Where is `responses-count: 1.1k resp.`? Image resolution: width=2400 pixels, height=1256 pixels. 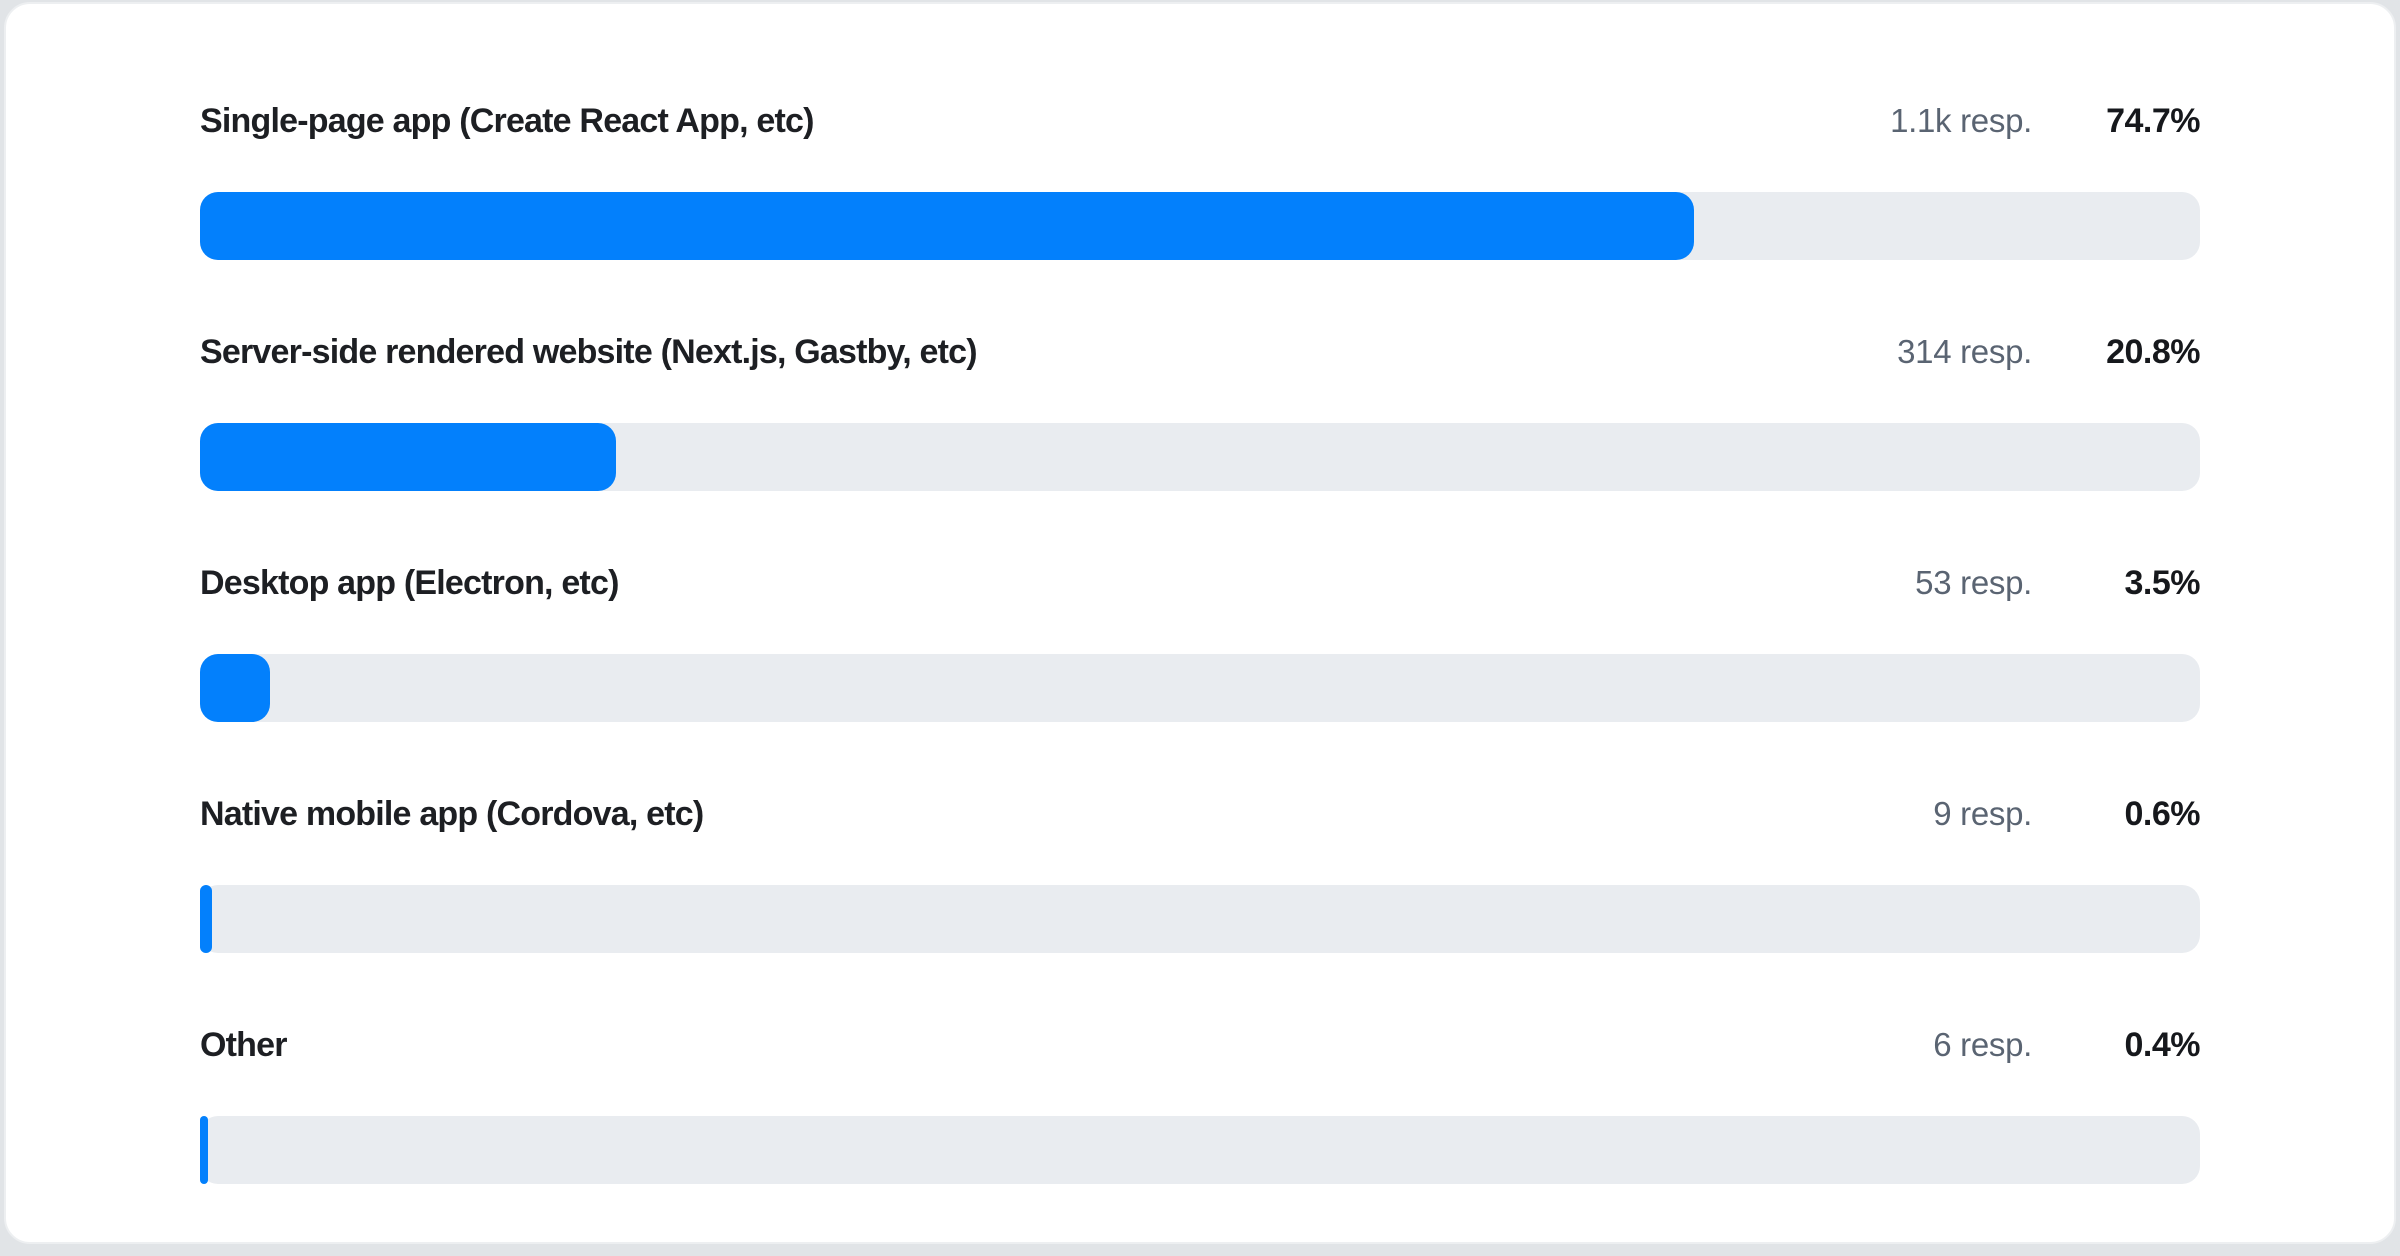 responses-count: 1.1k resp. is located at coordinates (1961, 120).